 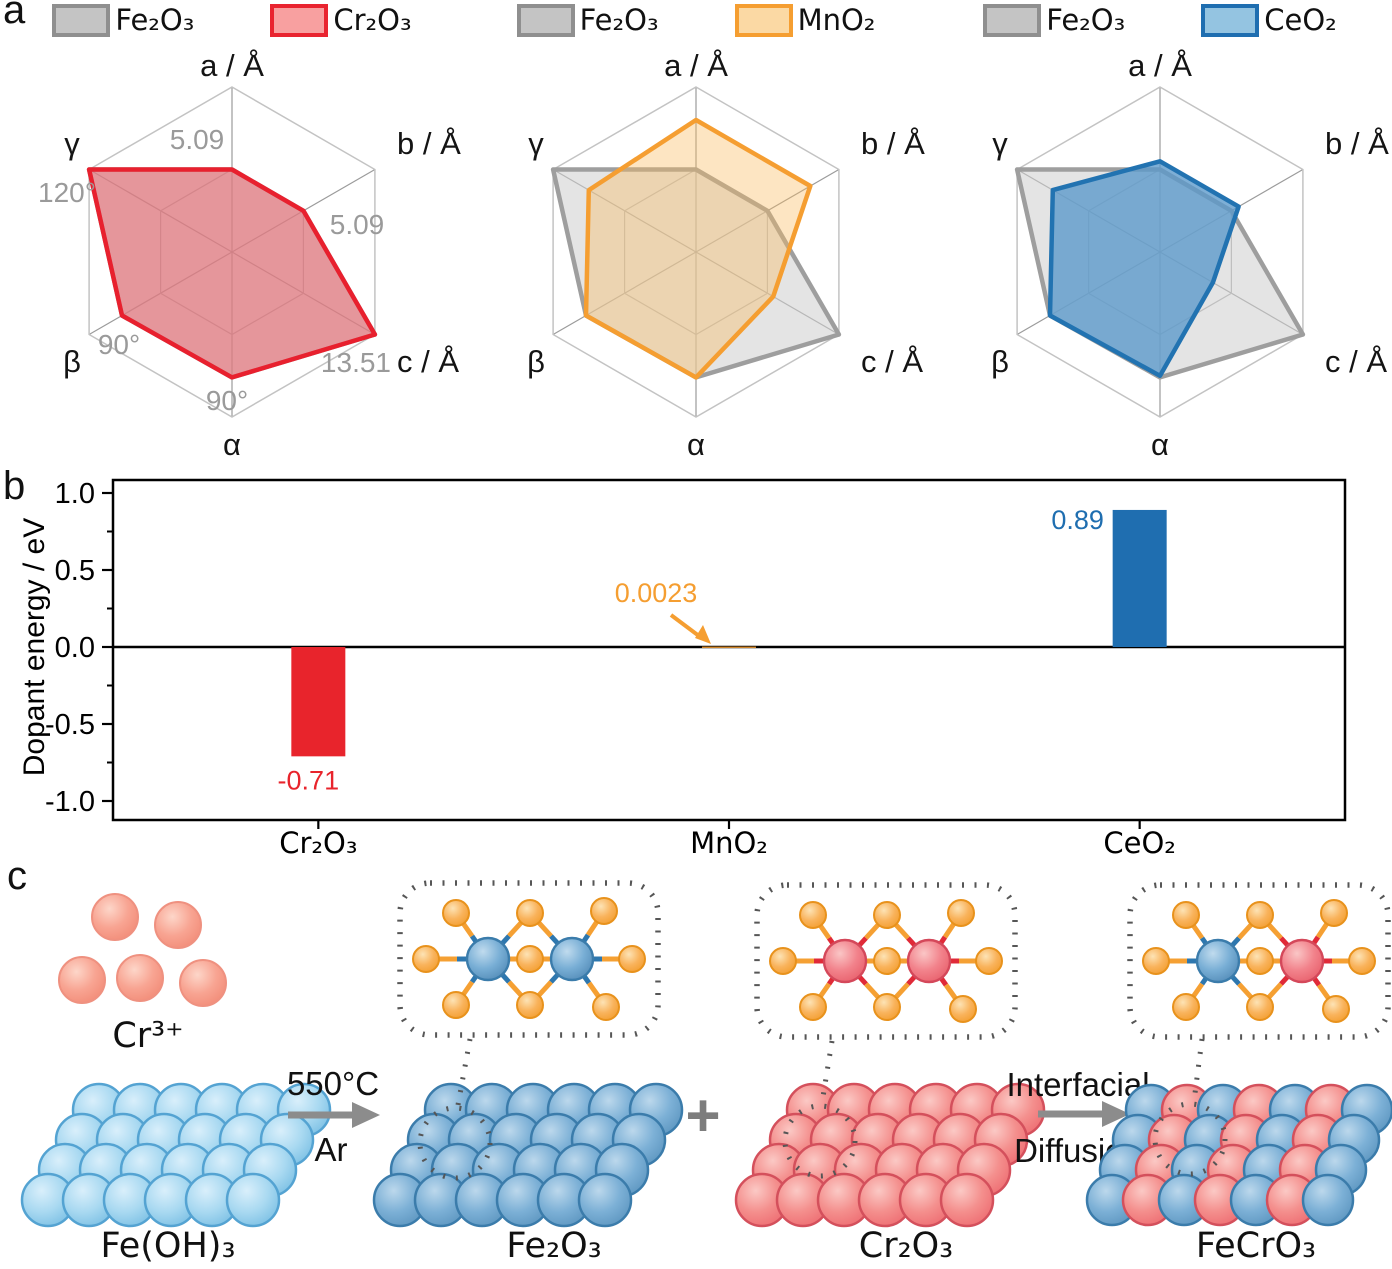 I want to click on legend-row: Fe₂O₃ Cr₂O₃, so click(x=232, y=20).